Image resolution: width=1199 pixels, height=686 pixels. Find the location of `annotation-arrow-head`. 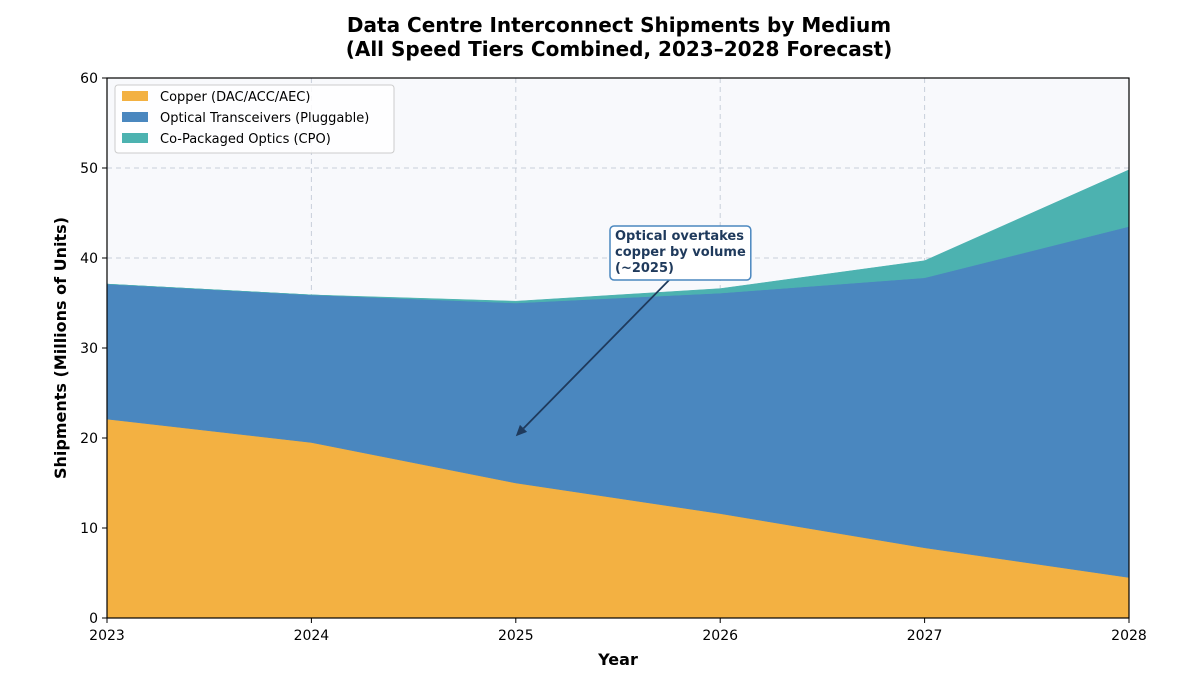

annotation-arrow-head is located at coordinates (521, 430).